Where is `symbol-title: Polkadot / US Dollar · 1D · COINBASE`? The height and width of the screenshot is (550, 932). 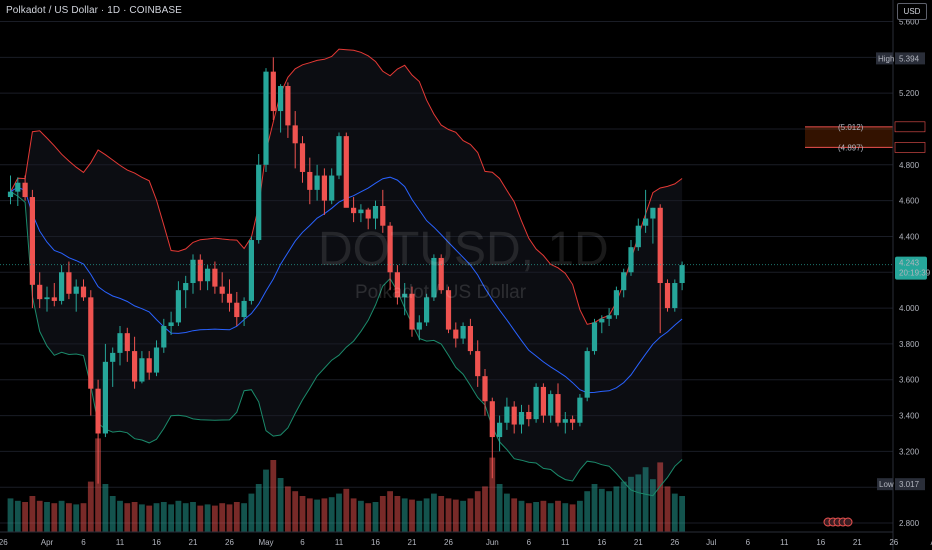
symbol-title: Polkadot / US Dollar · 1D · COINBASE is located at coordinates (94, 10).